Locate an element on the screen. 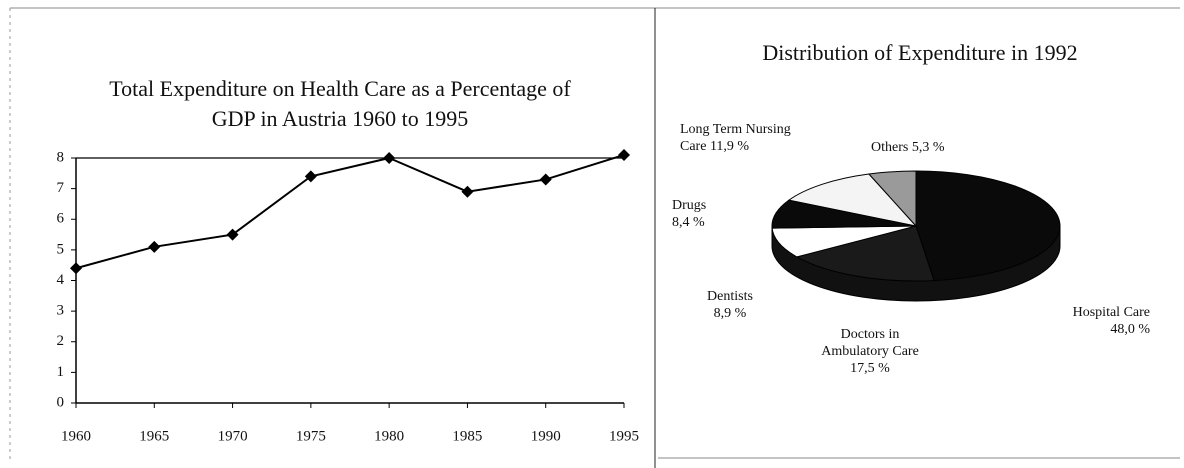 The width and height of the screenshot is (1184, 468). pie-label: Doctors in Ambulatory Care 17,5 % is located at coordinates (870, 351).